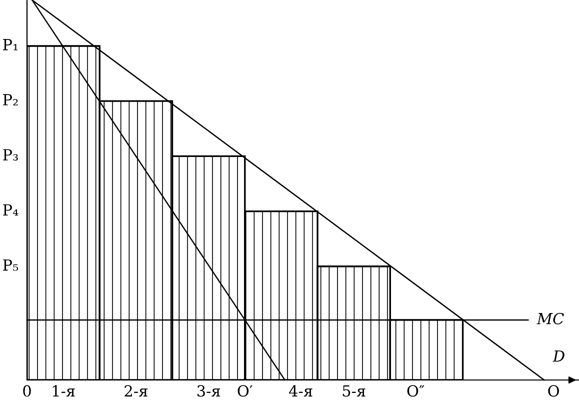 The width and height of the screenshot is (579, 400). What do you see at coordinates (300, 390) in the screenshot?
I see `x-tick-label: 4-я` at bounding box center [300, 390].